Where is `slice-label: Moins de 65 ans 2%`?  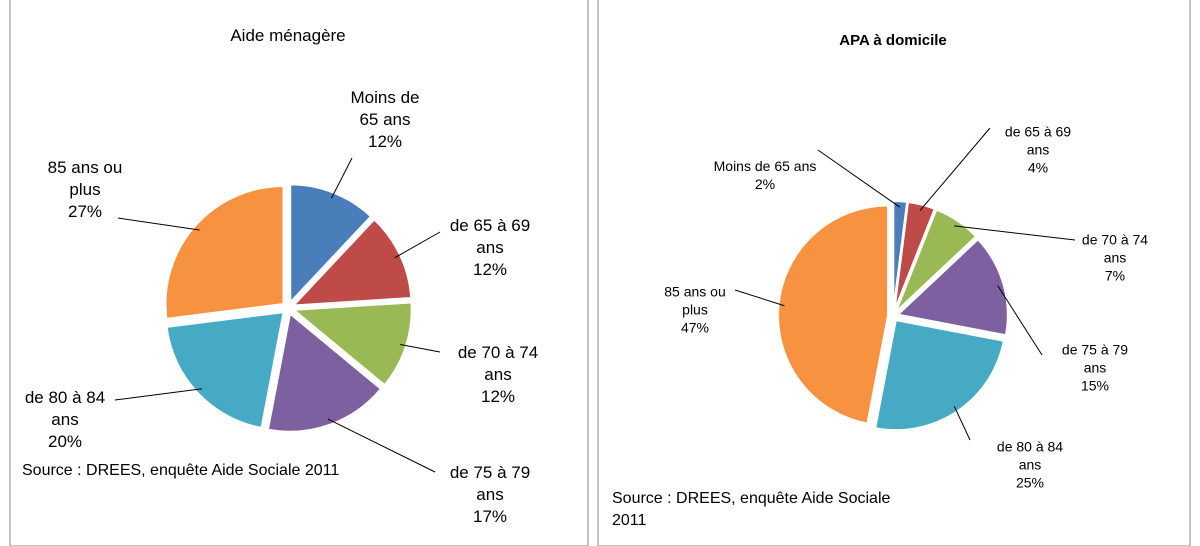
slice-label: Moins de 65 ans 2% is located at coordinates (765, 175).